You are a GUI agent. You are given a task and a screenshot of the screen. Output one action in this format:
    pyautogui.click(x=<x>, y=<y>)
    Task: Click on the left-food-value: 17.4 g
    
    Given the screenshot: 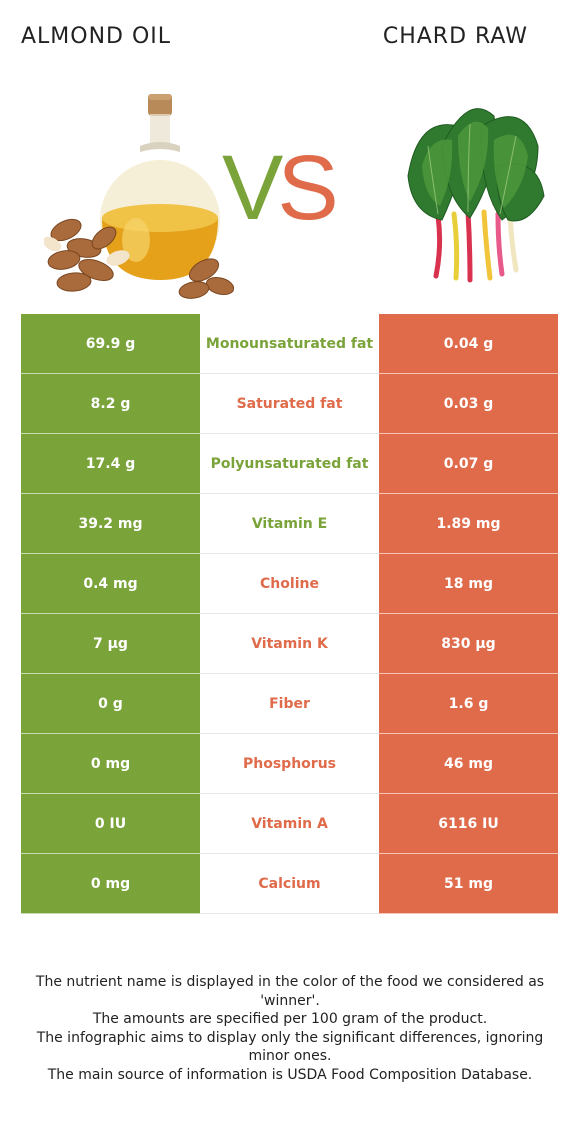 What is the action you would take?
    pyautogui.click(x=110, y=464)
    